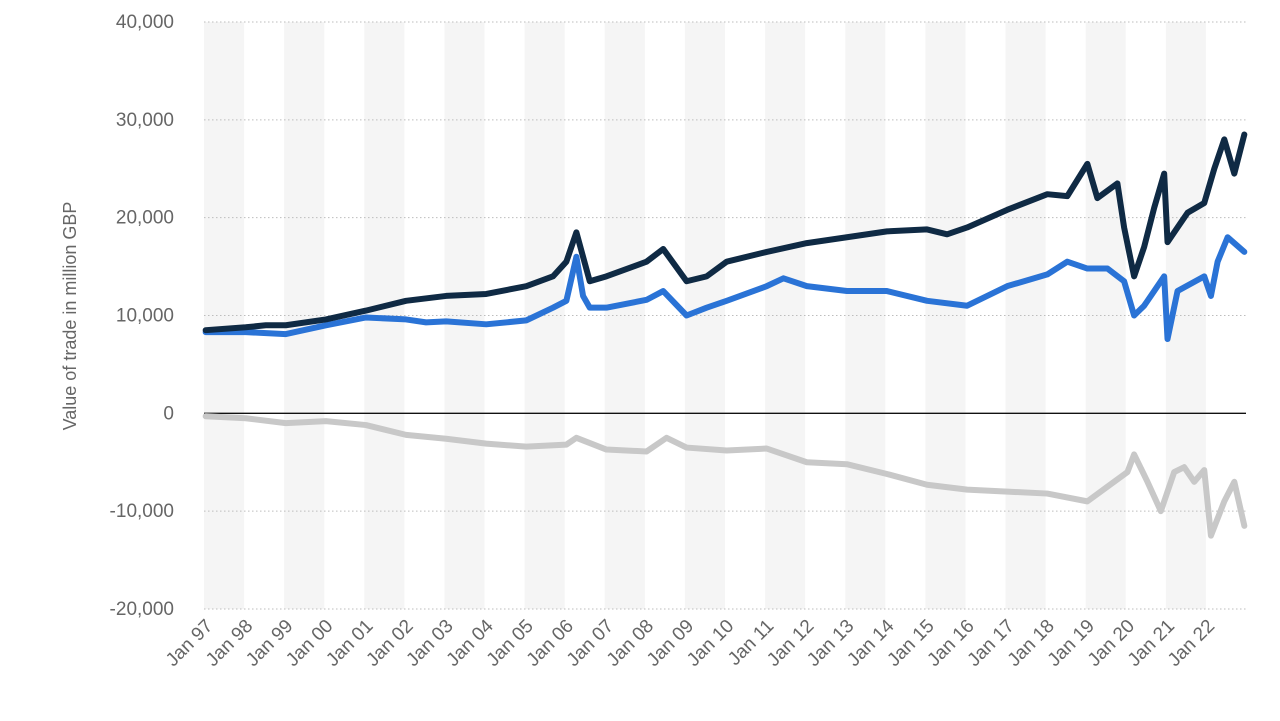 Image resolution: width=1280 pixels, height=721 pixels. Describe the element at coordinates (168, 413) in the screenshot. I see `y-tick-label: 0` at that location.